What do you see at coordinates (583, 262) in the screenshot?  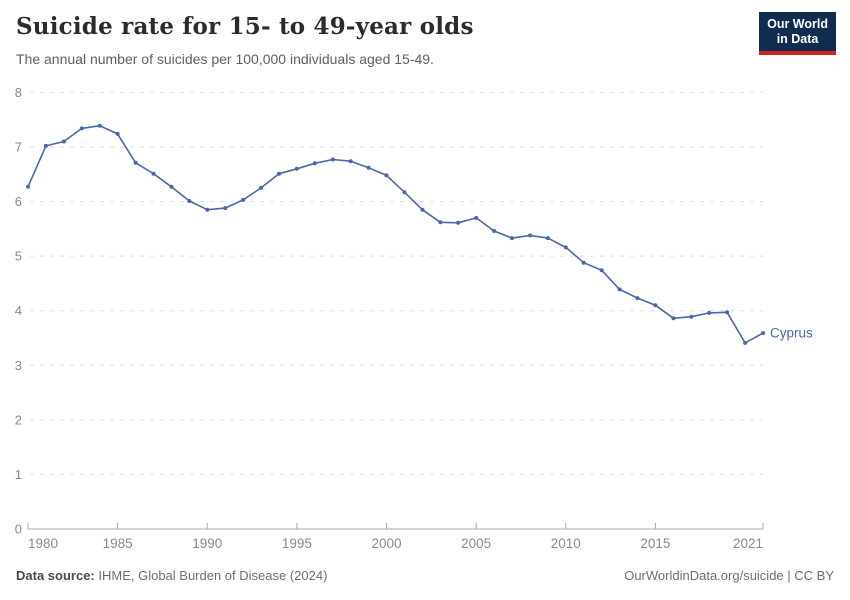 I see `data-point-2011` at bounding box center [583, 262].